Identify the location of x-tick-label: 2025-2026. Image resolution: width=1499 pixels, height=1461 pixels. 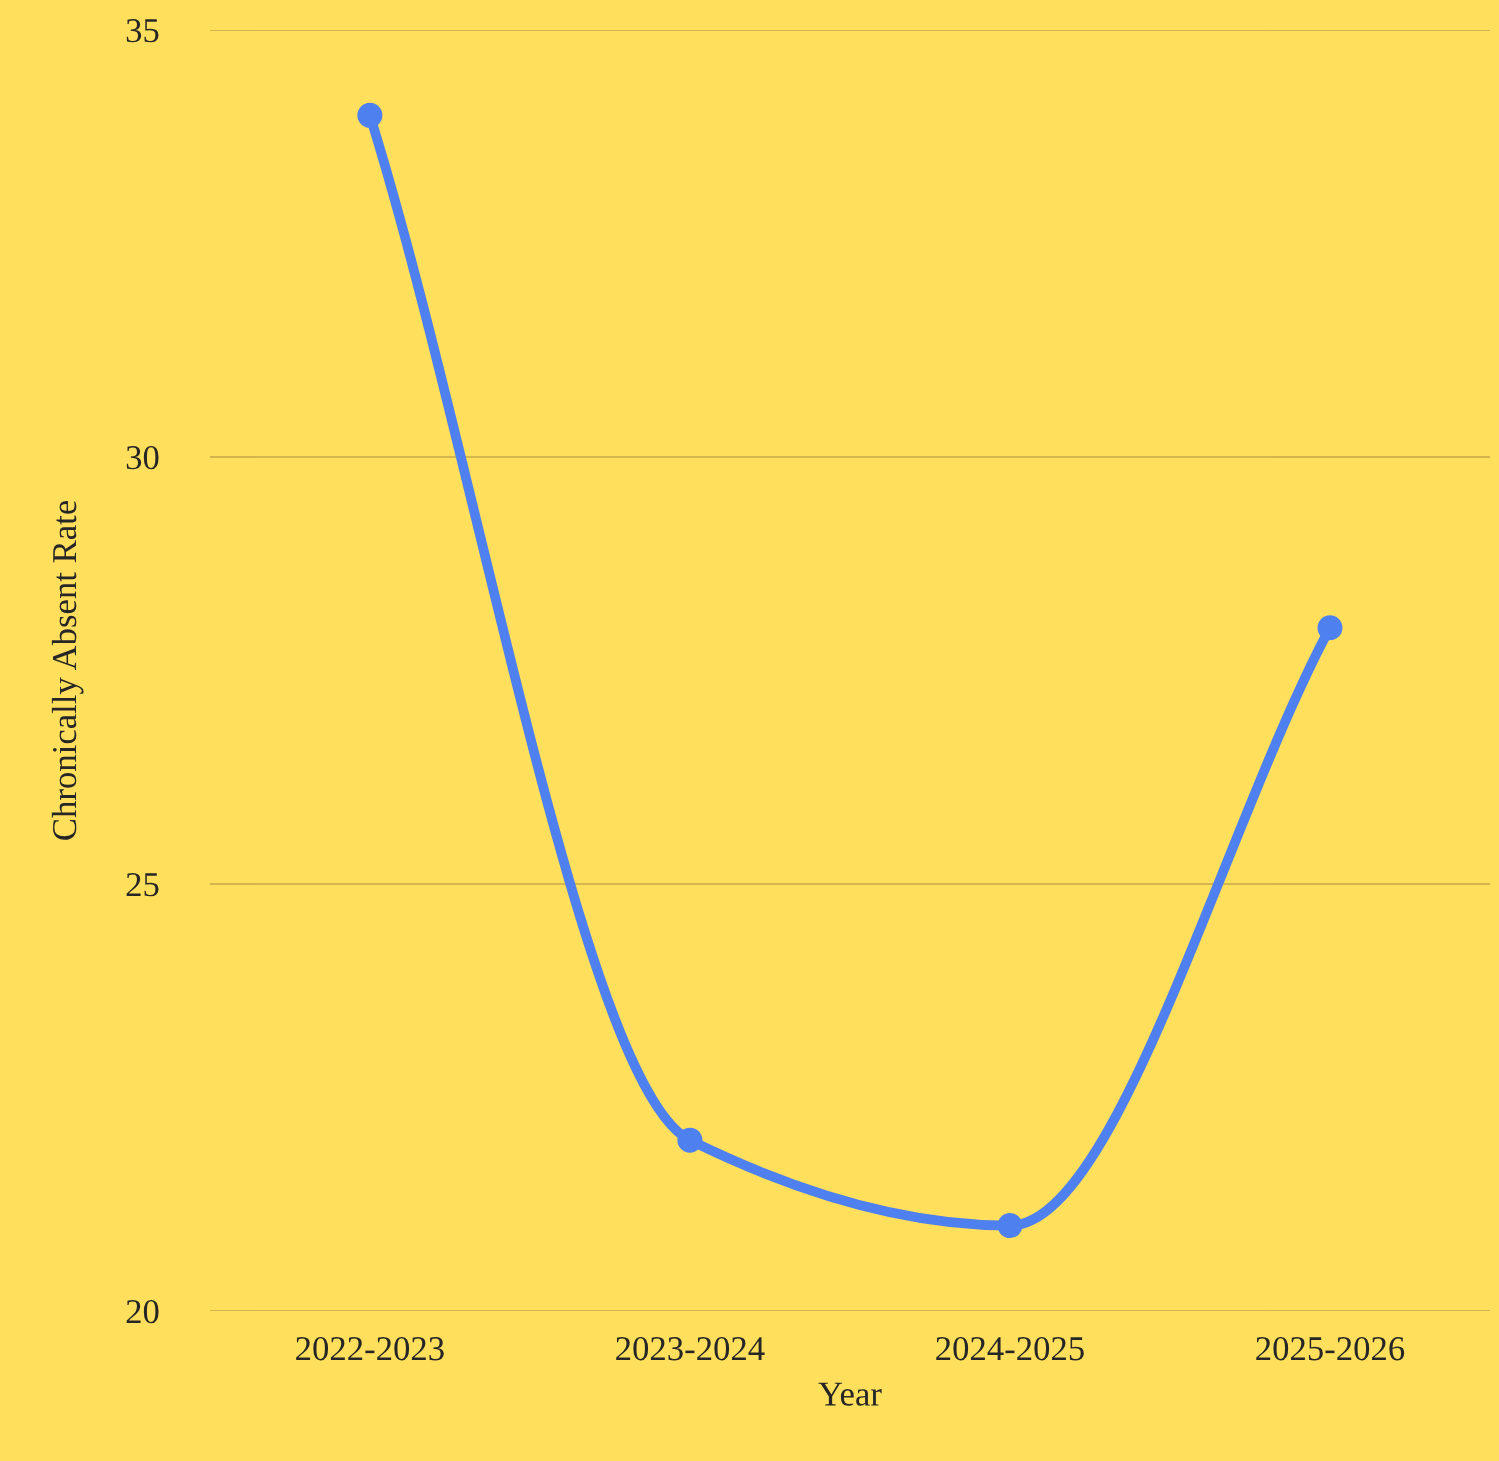
(1330, 1348).